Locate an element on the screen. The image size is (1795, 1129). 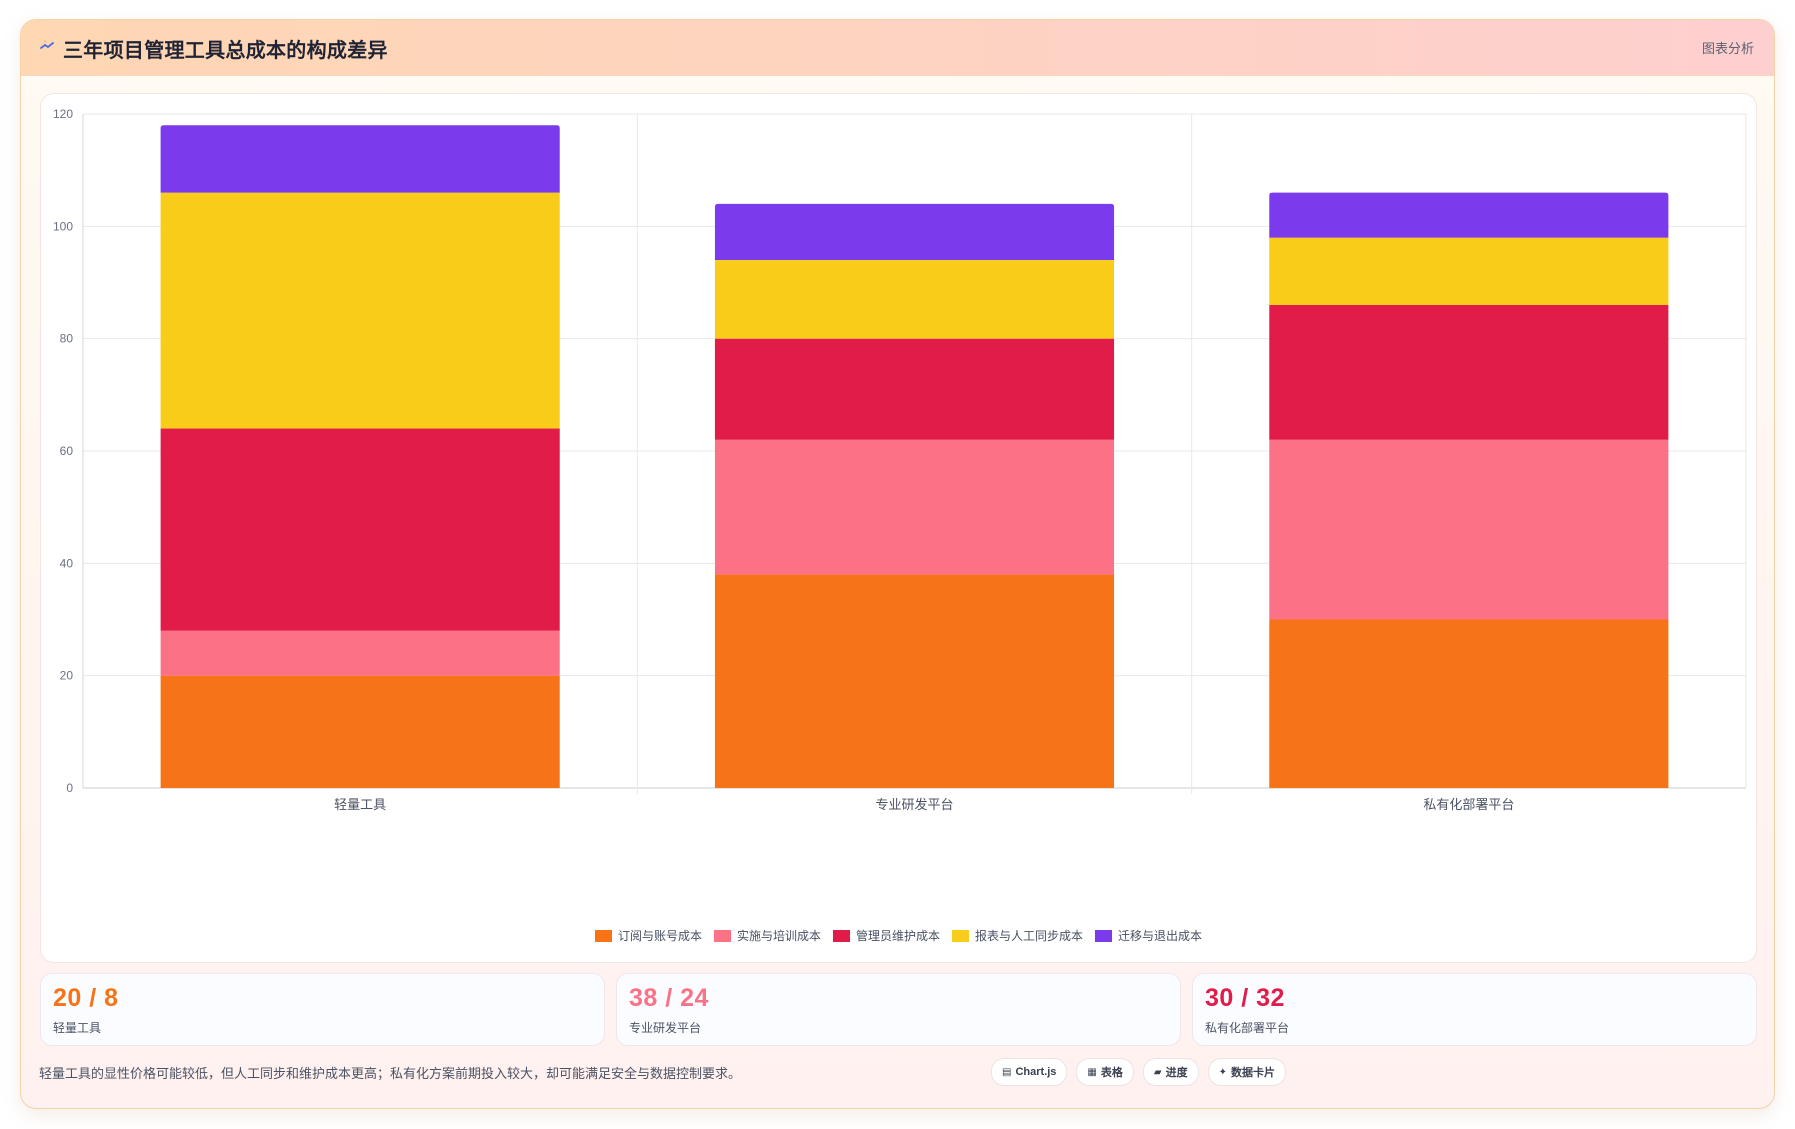
y-tick-label: 20 is located at coordinates (67, 676).